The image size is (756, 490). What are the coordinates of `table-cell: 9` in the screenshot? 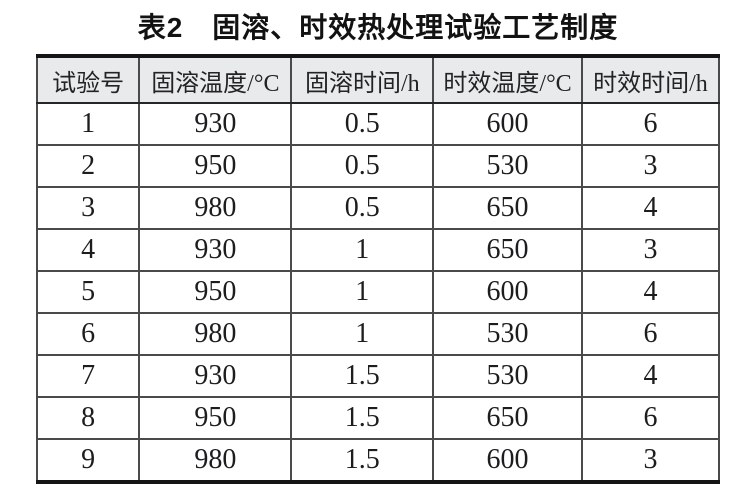 It's located at (88, 460).